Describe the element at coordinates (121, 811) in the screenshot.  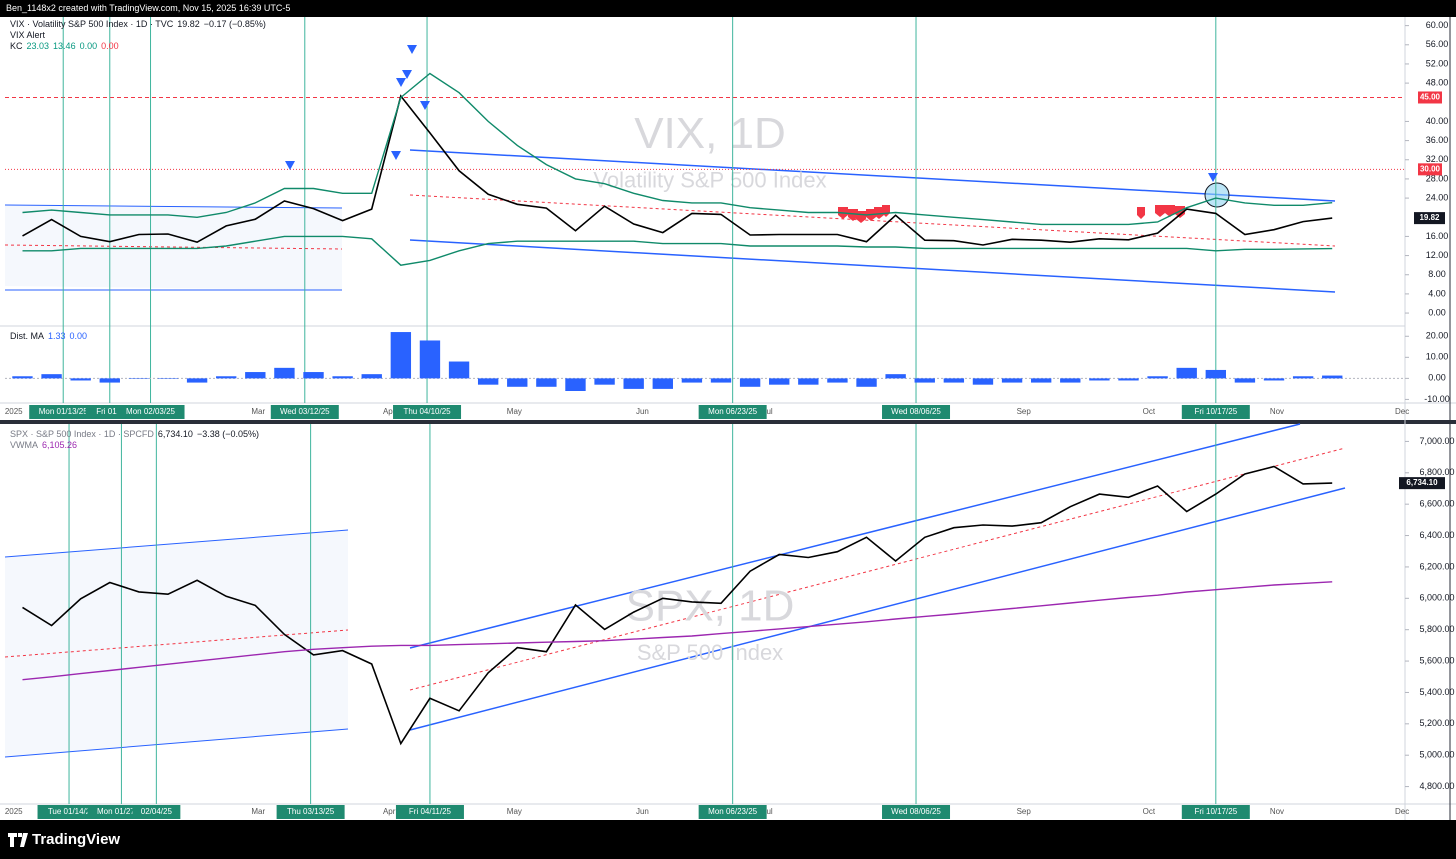
I see `date-marker-label: Mon 01/27/25` at that location.